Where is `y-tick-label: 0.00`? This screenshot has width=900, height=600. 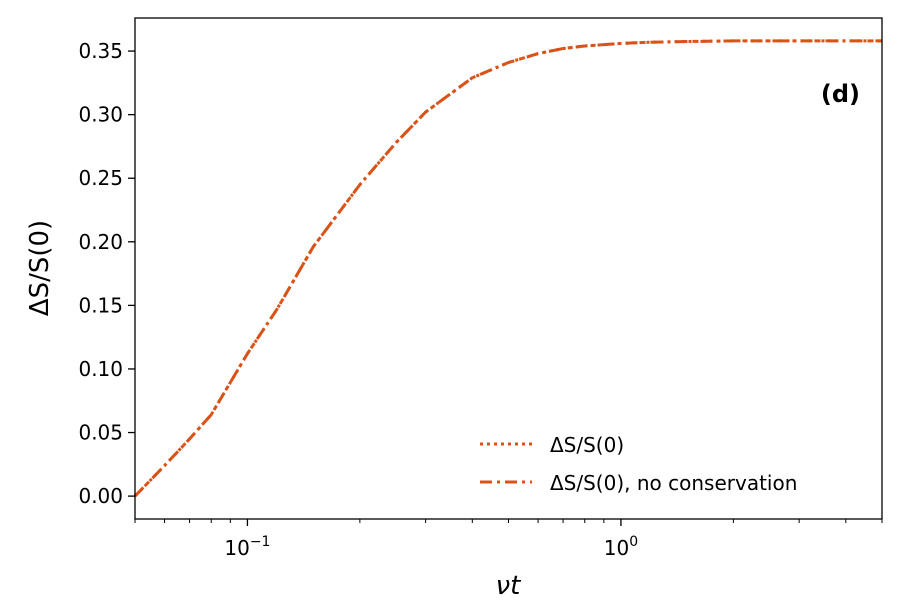
y-tick-label: 0.00 is located at coordinates (100, 496).